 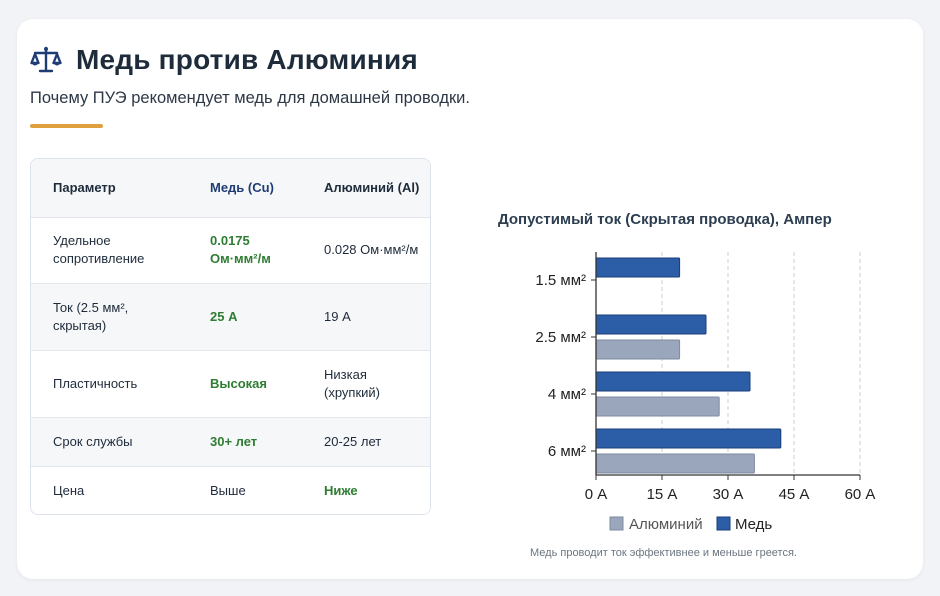 I want to click on category-label: 4 мм², so click(x=567, y=394).